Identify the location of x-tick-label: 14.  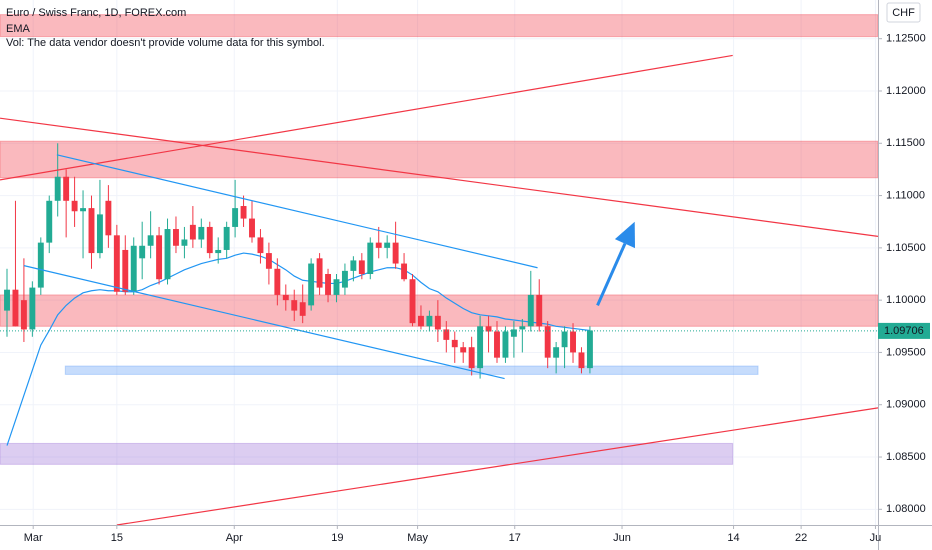
(733, 538).